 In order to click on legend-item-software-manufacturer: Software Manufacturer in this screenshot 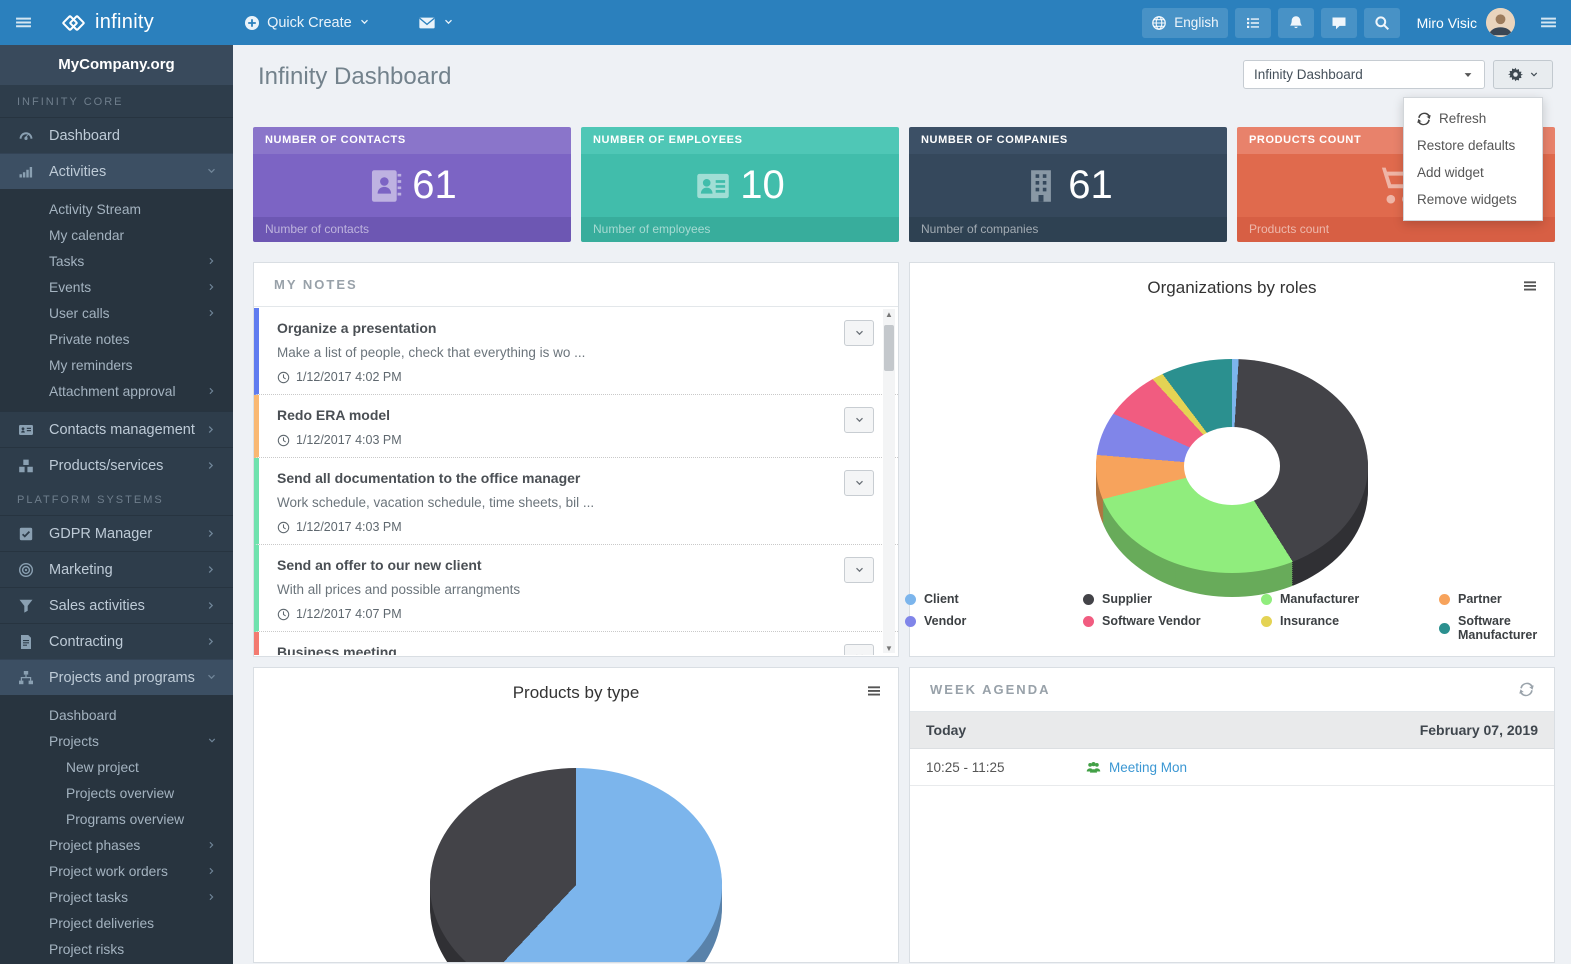, I will do `click(1499, 628)`.